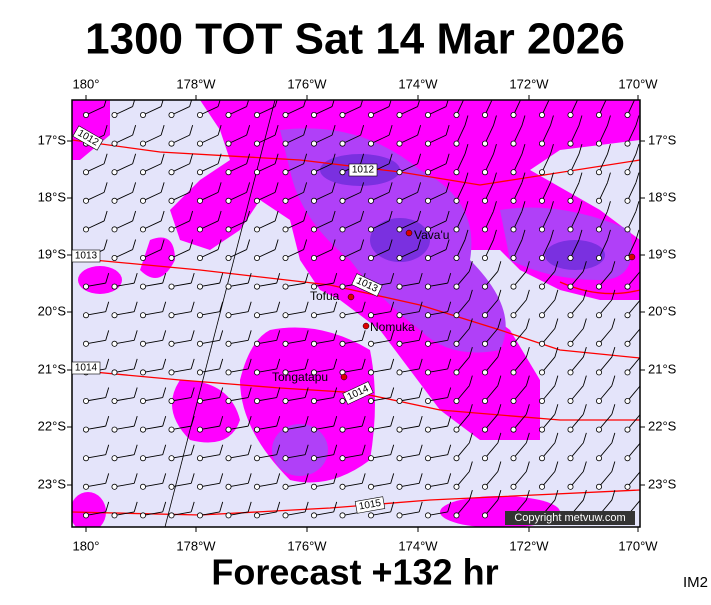  What do you see at coordinates (529, 545) in the screenshot?
I see `lon-label: 172°W` at bounding box center [529, 545].